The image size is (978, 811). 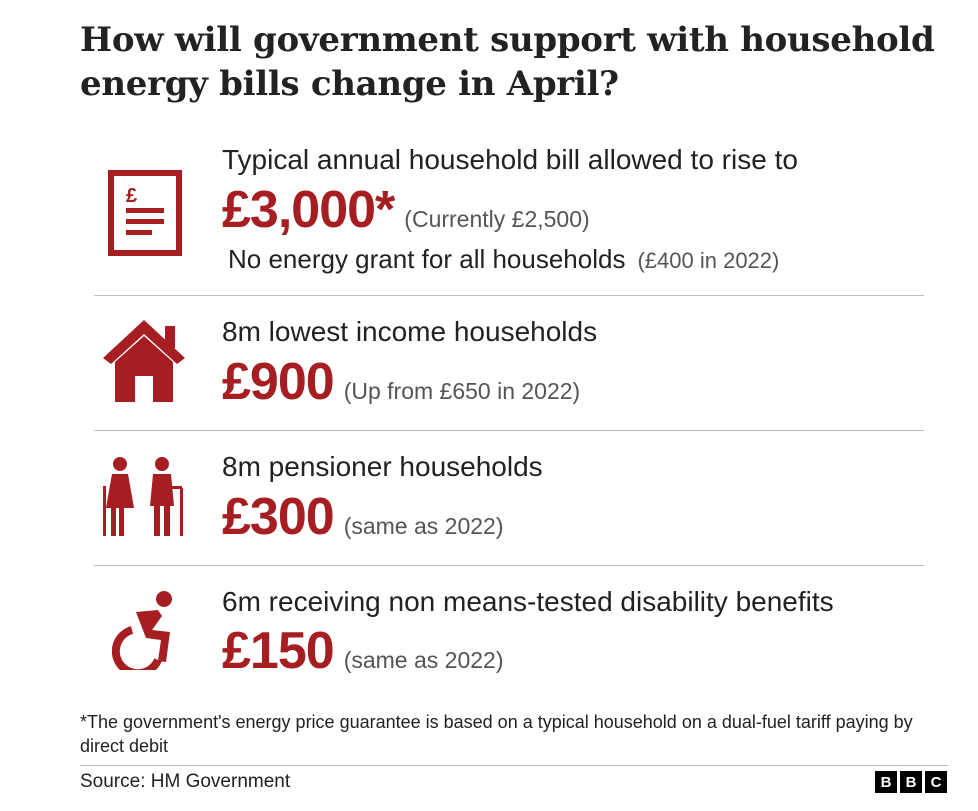 I want to click on wheelchair-icon, so click(x=142, y=630).